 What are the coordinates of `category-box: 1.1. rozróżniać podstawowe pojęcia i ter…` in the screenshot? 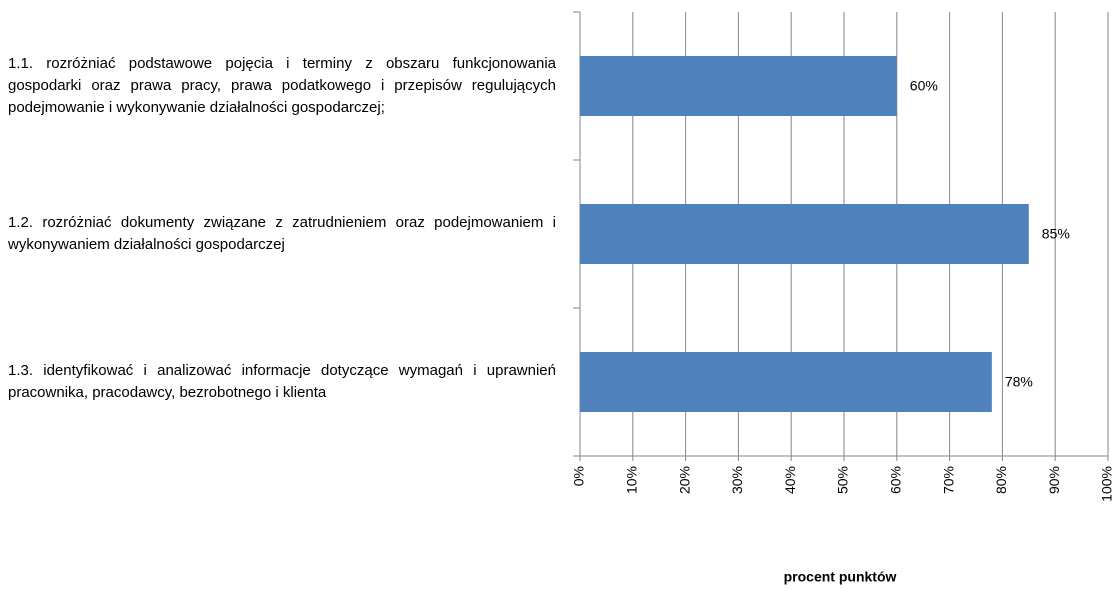 It's located at (282, 86).